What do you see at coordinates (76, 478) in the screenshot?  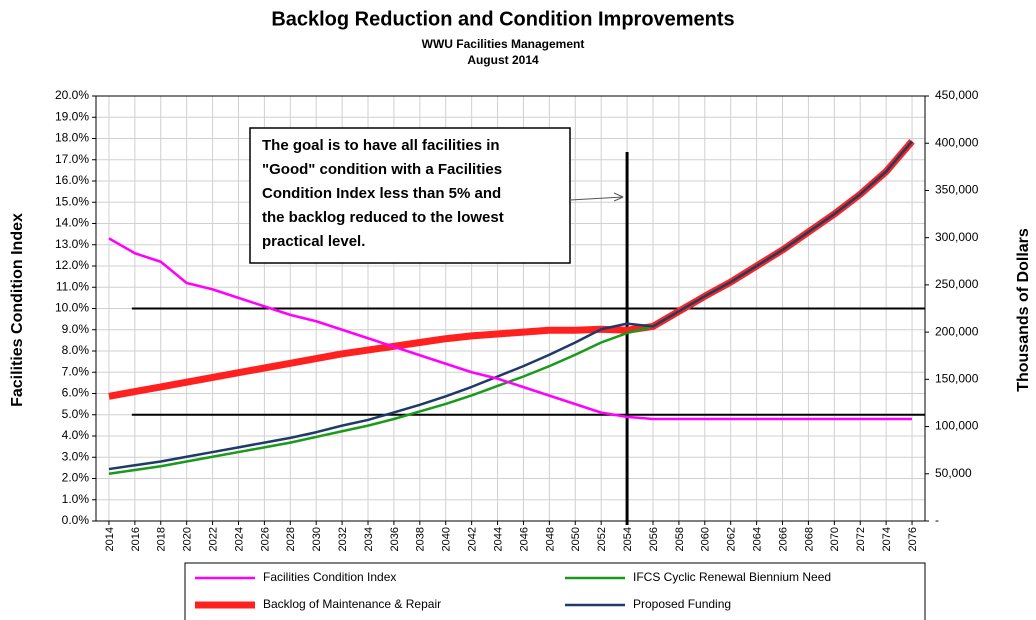 I see `y-tick-label: 2.0%` at bounding box center [76, 478].